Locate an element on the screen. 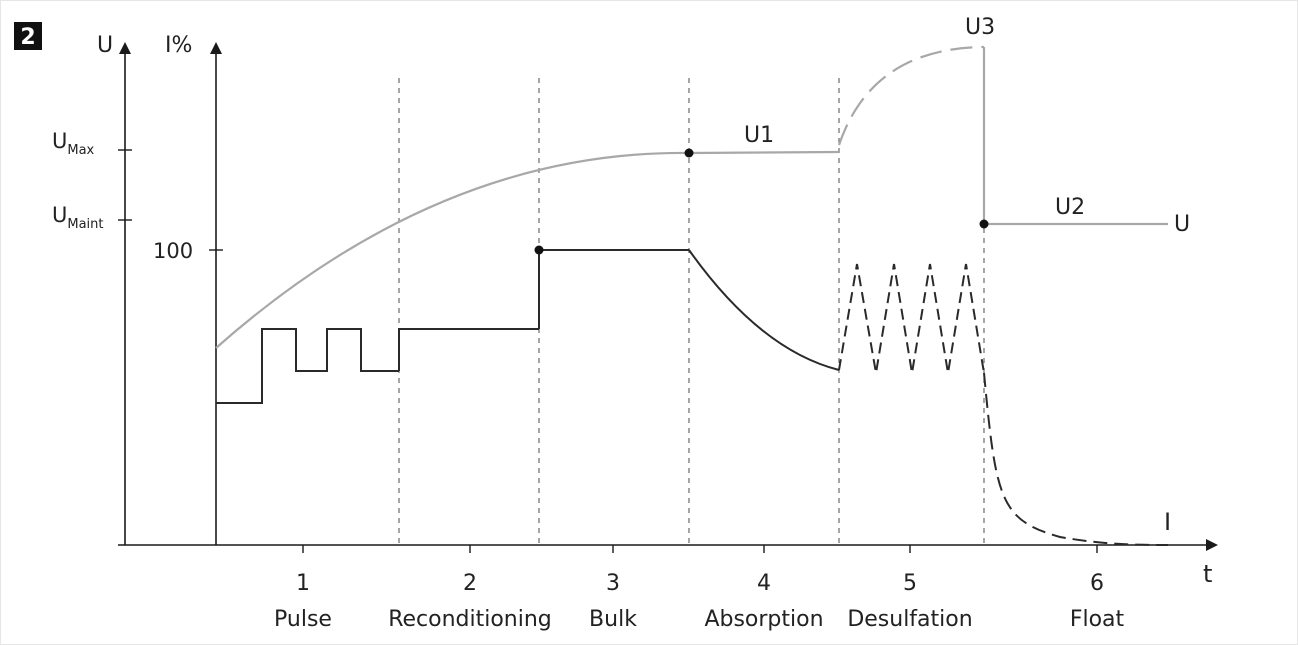  voltage-curve-rise is located at coordinates (452, 250).